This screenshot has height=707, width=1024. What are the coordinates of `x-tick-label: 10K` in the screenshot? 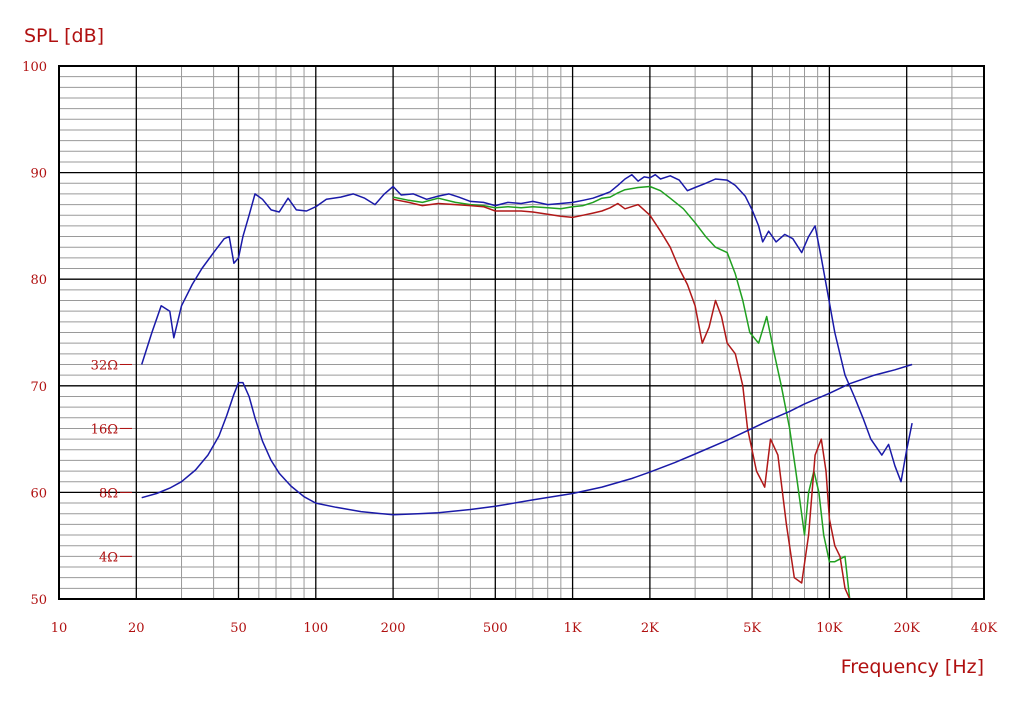 It's located at (829, 628).